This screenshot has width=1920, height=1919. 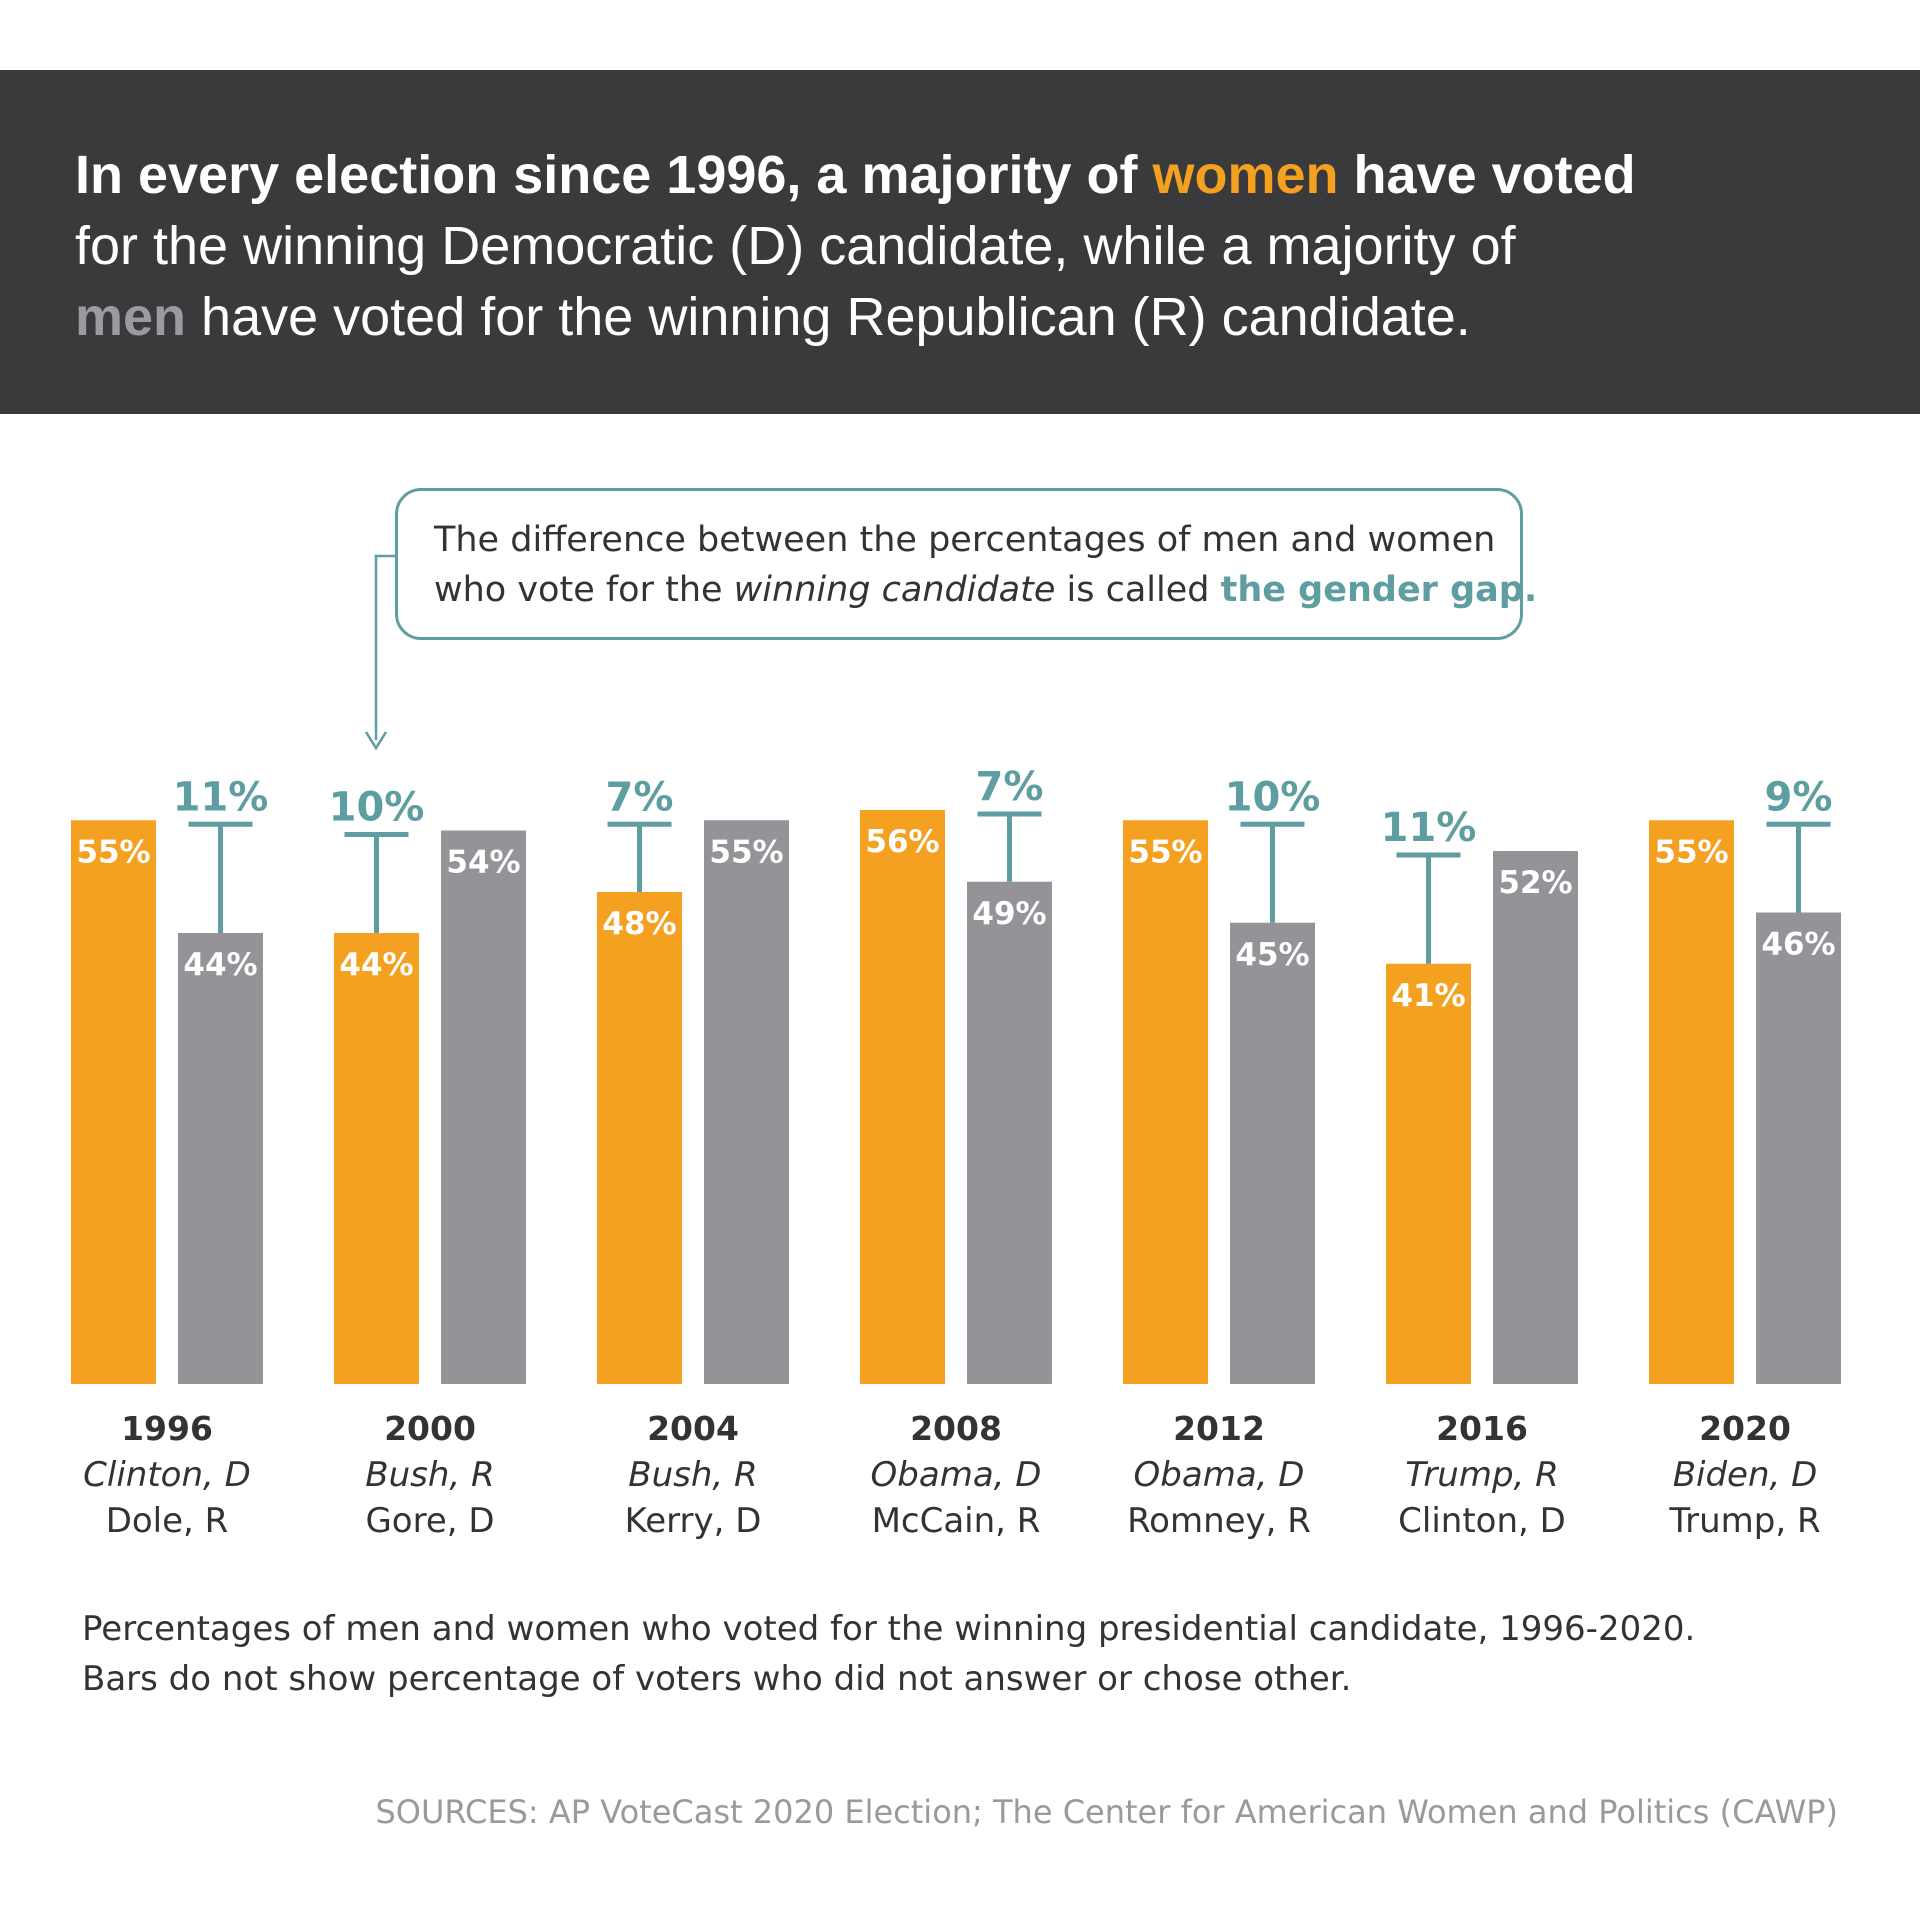 What do you see at coordinates (746, 852) in the screenshot?
I see `men-value-label-2004: 55%` at bounding box center [746, 852].